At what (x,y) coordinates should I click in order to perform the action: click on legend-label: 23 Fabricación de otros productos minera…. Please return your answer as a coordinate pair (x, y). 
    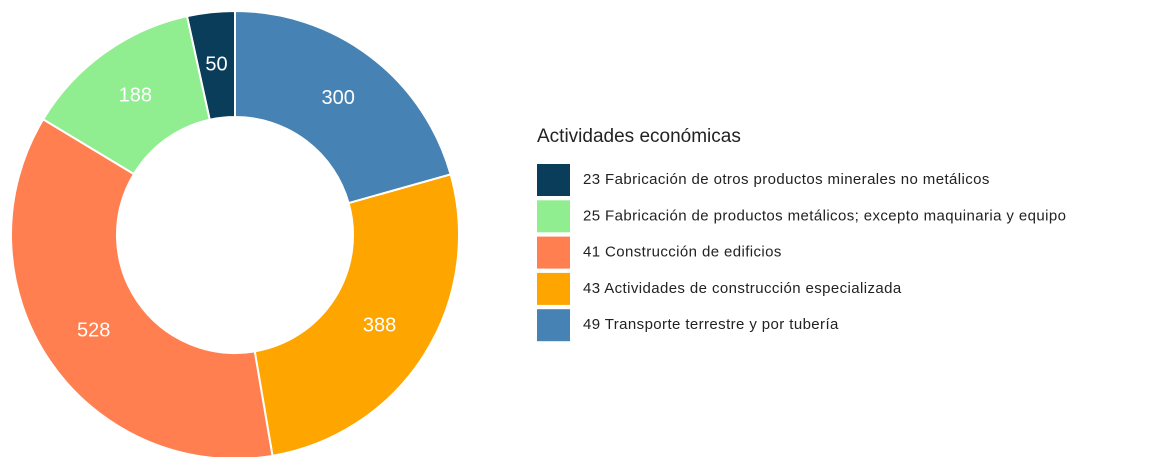
    Looking at the image, I should click on (786, 179).